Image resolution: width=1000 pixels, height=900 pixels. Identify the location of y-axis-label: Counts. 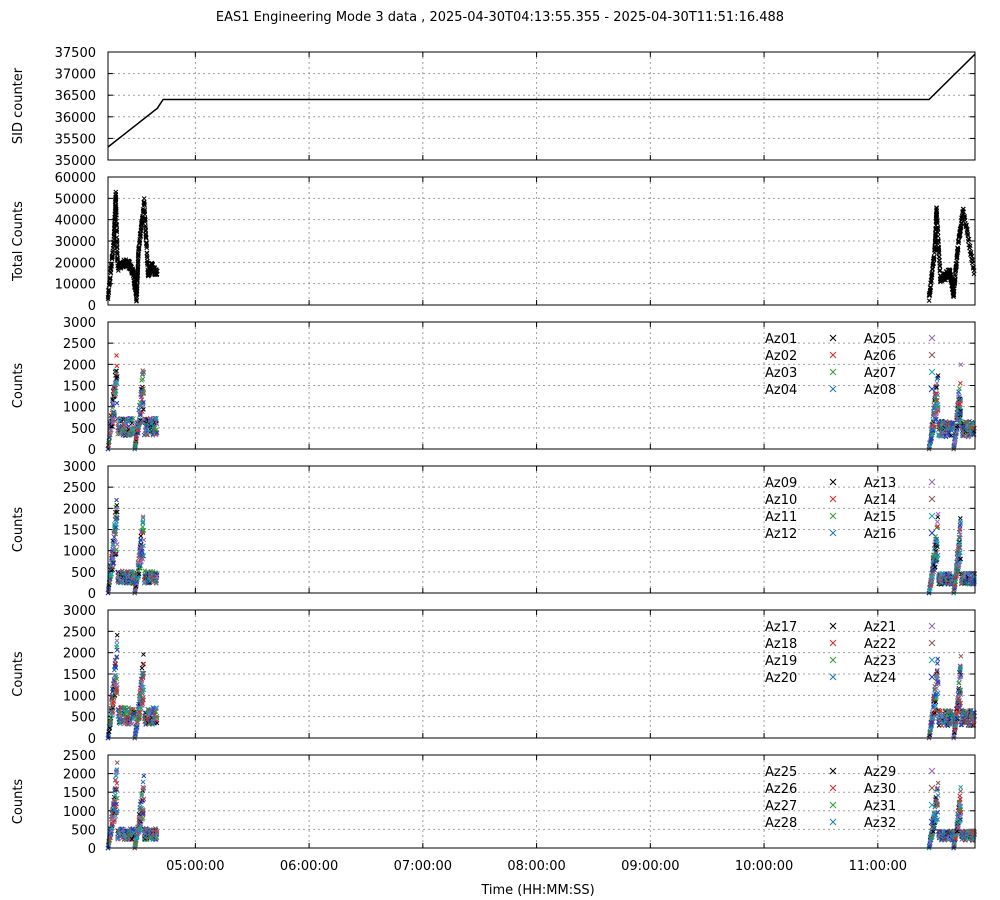
(18, 674).